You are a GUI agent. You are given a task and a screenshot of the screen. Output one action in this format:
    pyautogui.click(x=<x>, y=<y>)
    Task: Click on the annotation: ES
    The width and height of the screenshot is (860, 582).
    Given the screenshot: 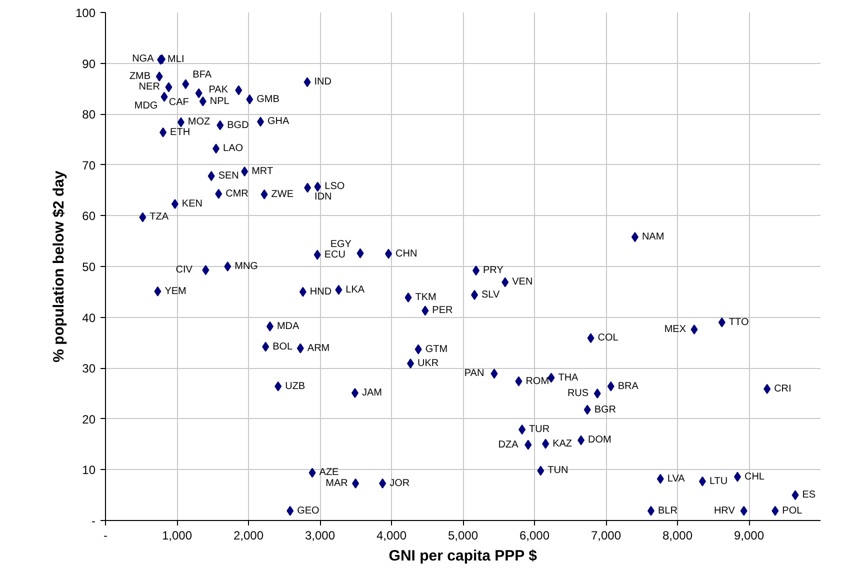 What is the action you would take?
    pyautogui.click(x=809, y=495)
    